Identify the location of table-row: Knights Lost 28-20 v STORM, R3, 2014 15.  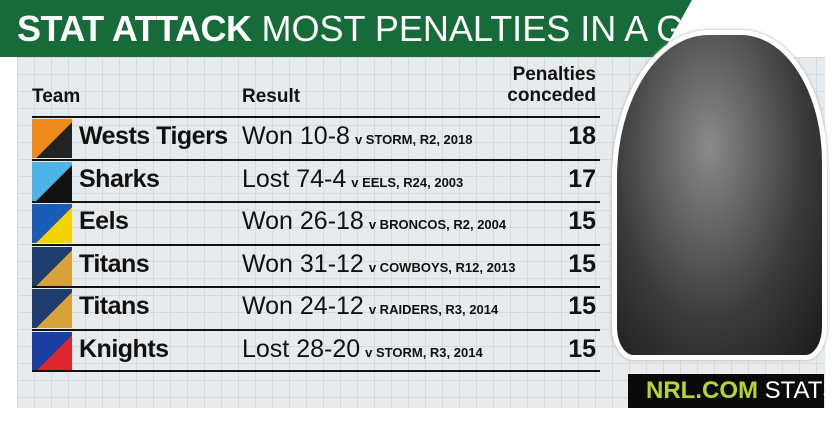
(316, 349).